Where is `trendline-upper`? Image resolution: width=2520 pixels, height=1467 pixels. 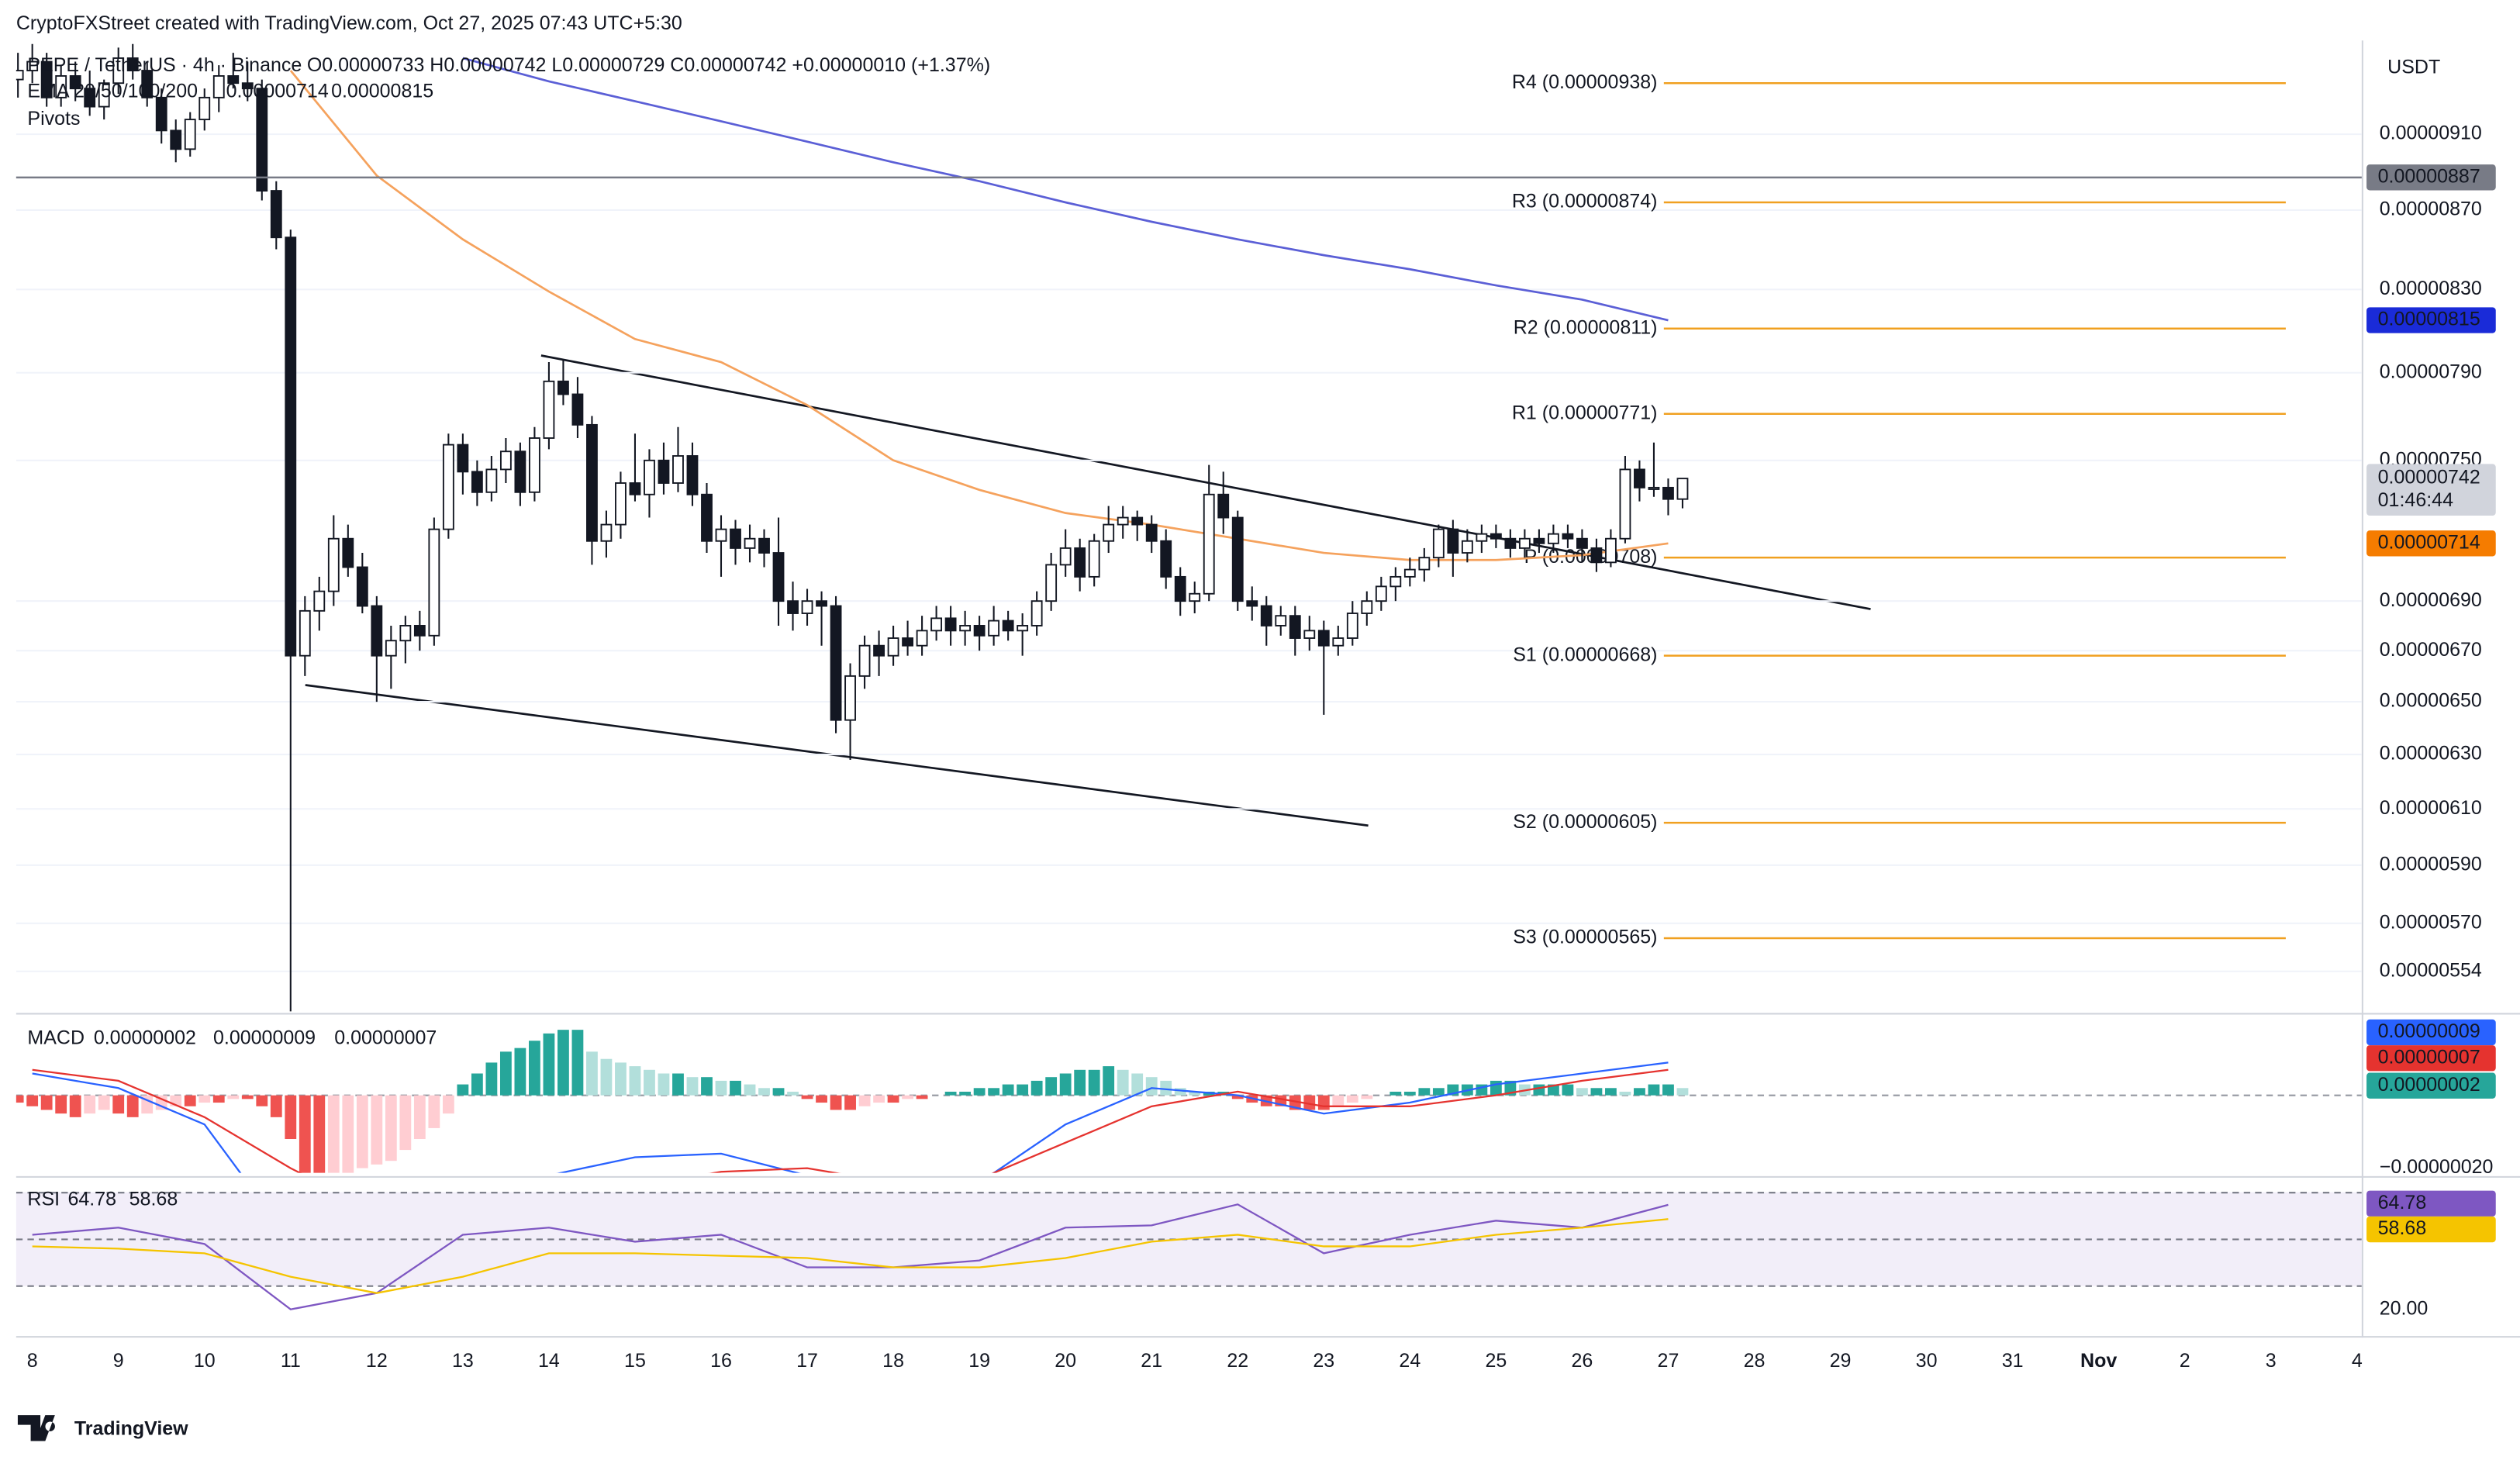
trendline-upper is located at coordinates (1205, 482).